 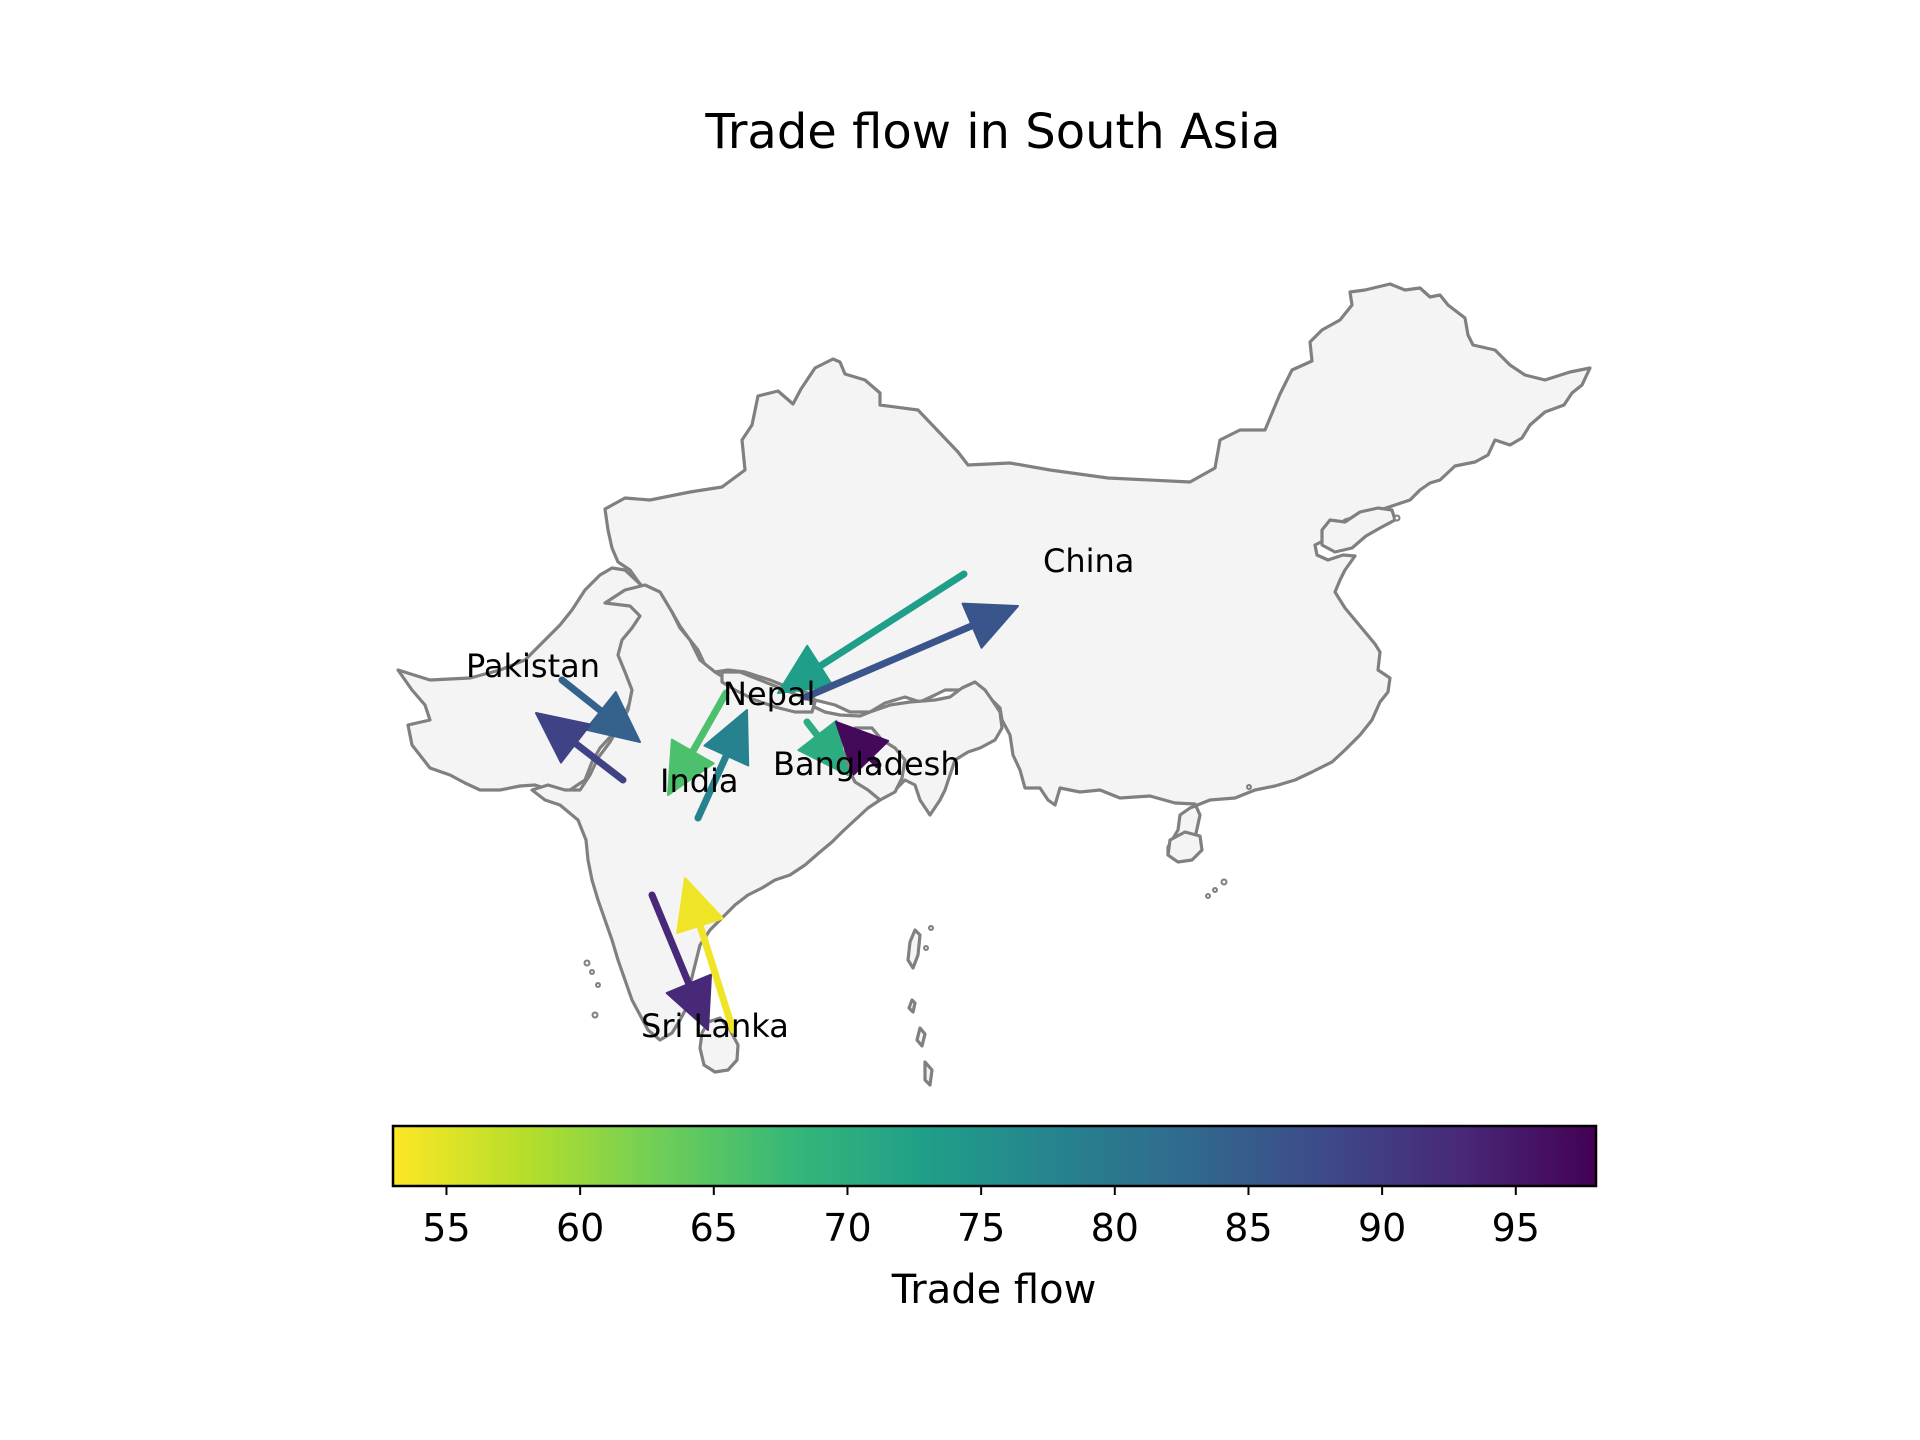 What do you see at coordinates (699, 781) in the screenshot?
I see `country-label-india: India` at bounding box center [699, 781].